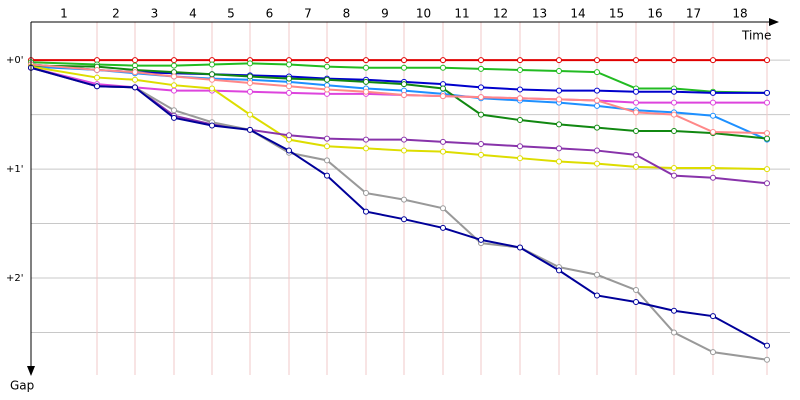  I want to click on y-axis-title: Gap, so click(22, 386).